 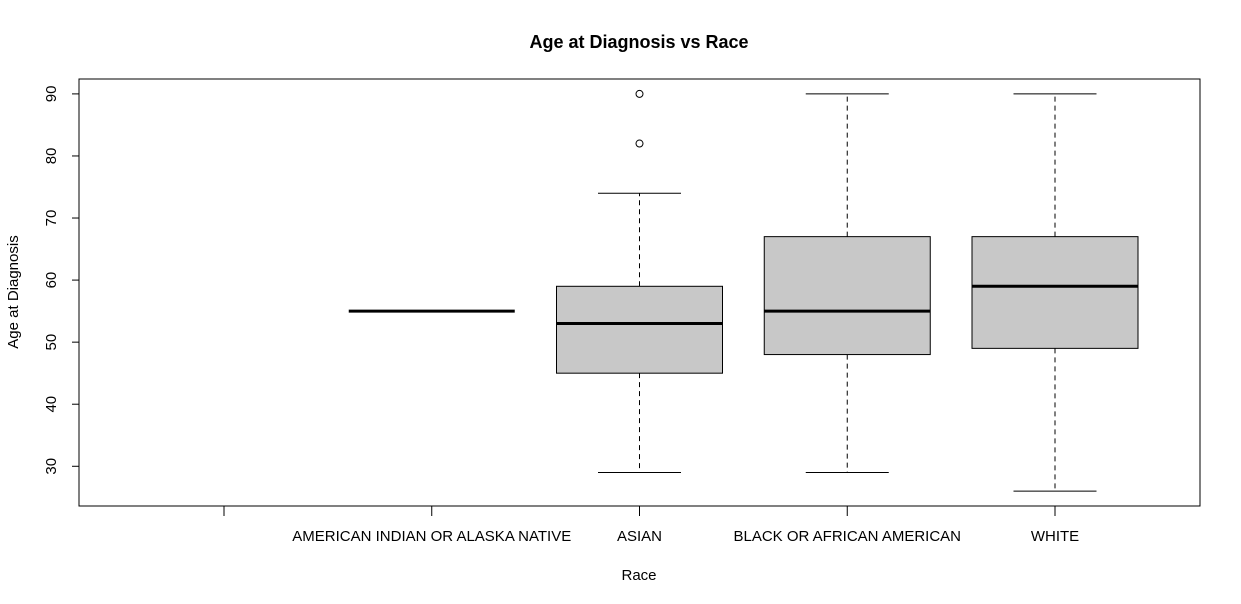 What do you see at coordinates (639, 536) in the screenshot?
I see `x-tick-label: ASIAN` at bounding box center [639, 536].